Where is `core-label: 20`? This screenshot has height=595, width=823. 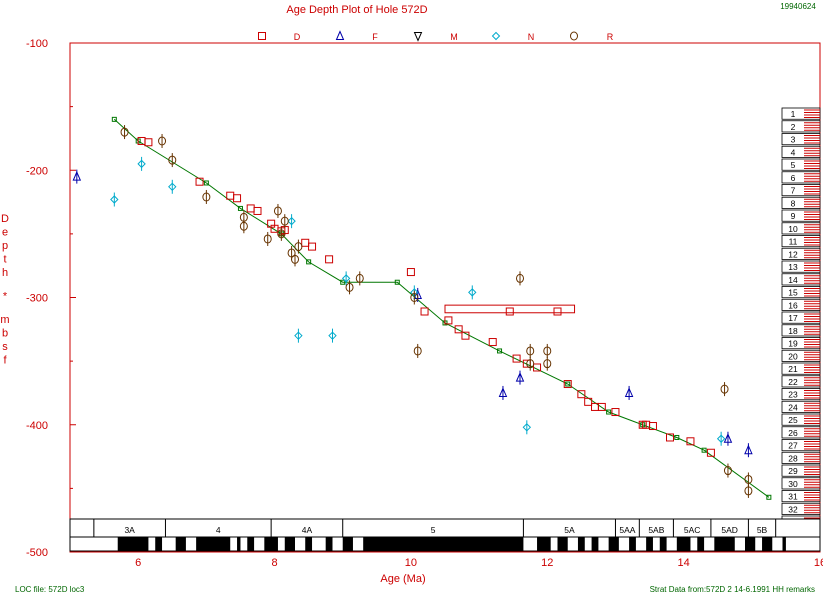
core-label: 20 is located at coordinates (793, 356).